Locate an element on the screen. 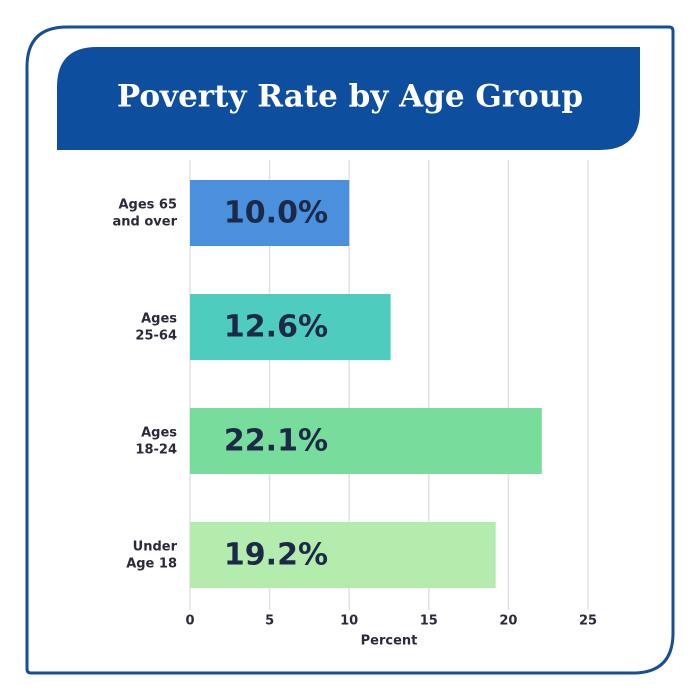  chart-title: Poverty Rate by Age Group is located at coordinates (350, 97).